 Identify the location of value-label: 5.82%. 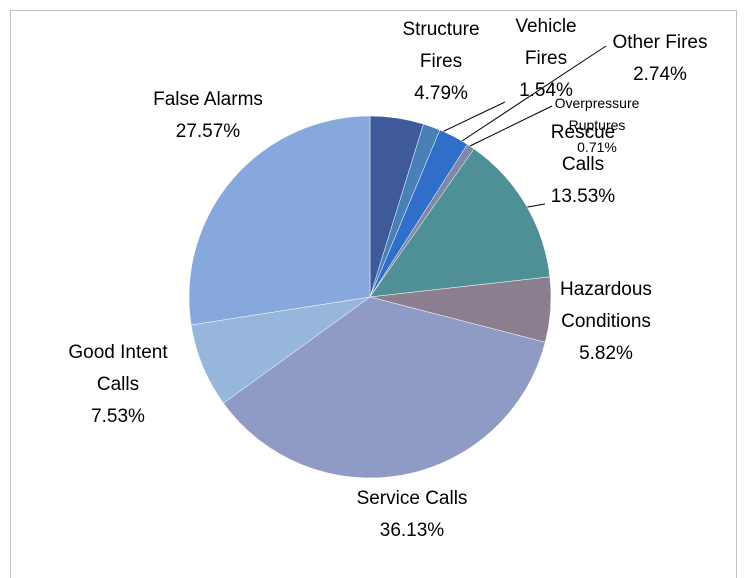
(606, 353).